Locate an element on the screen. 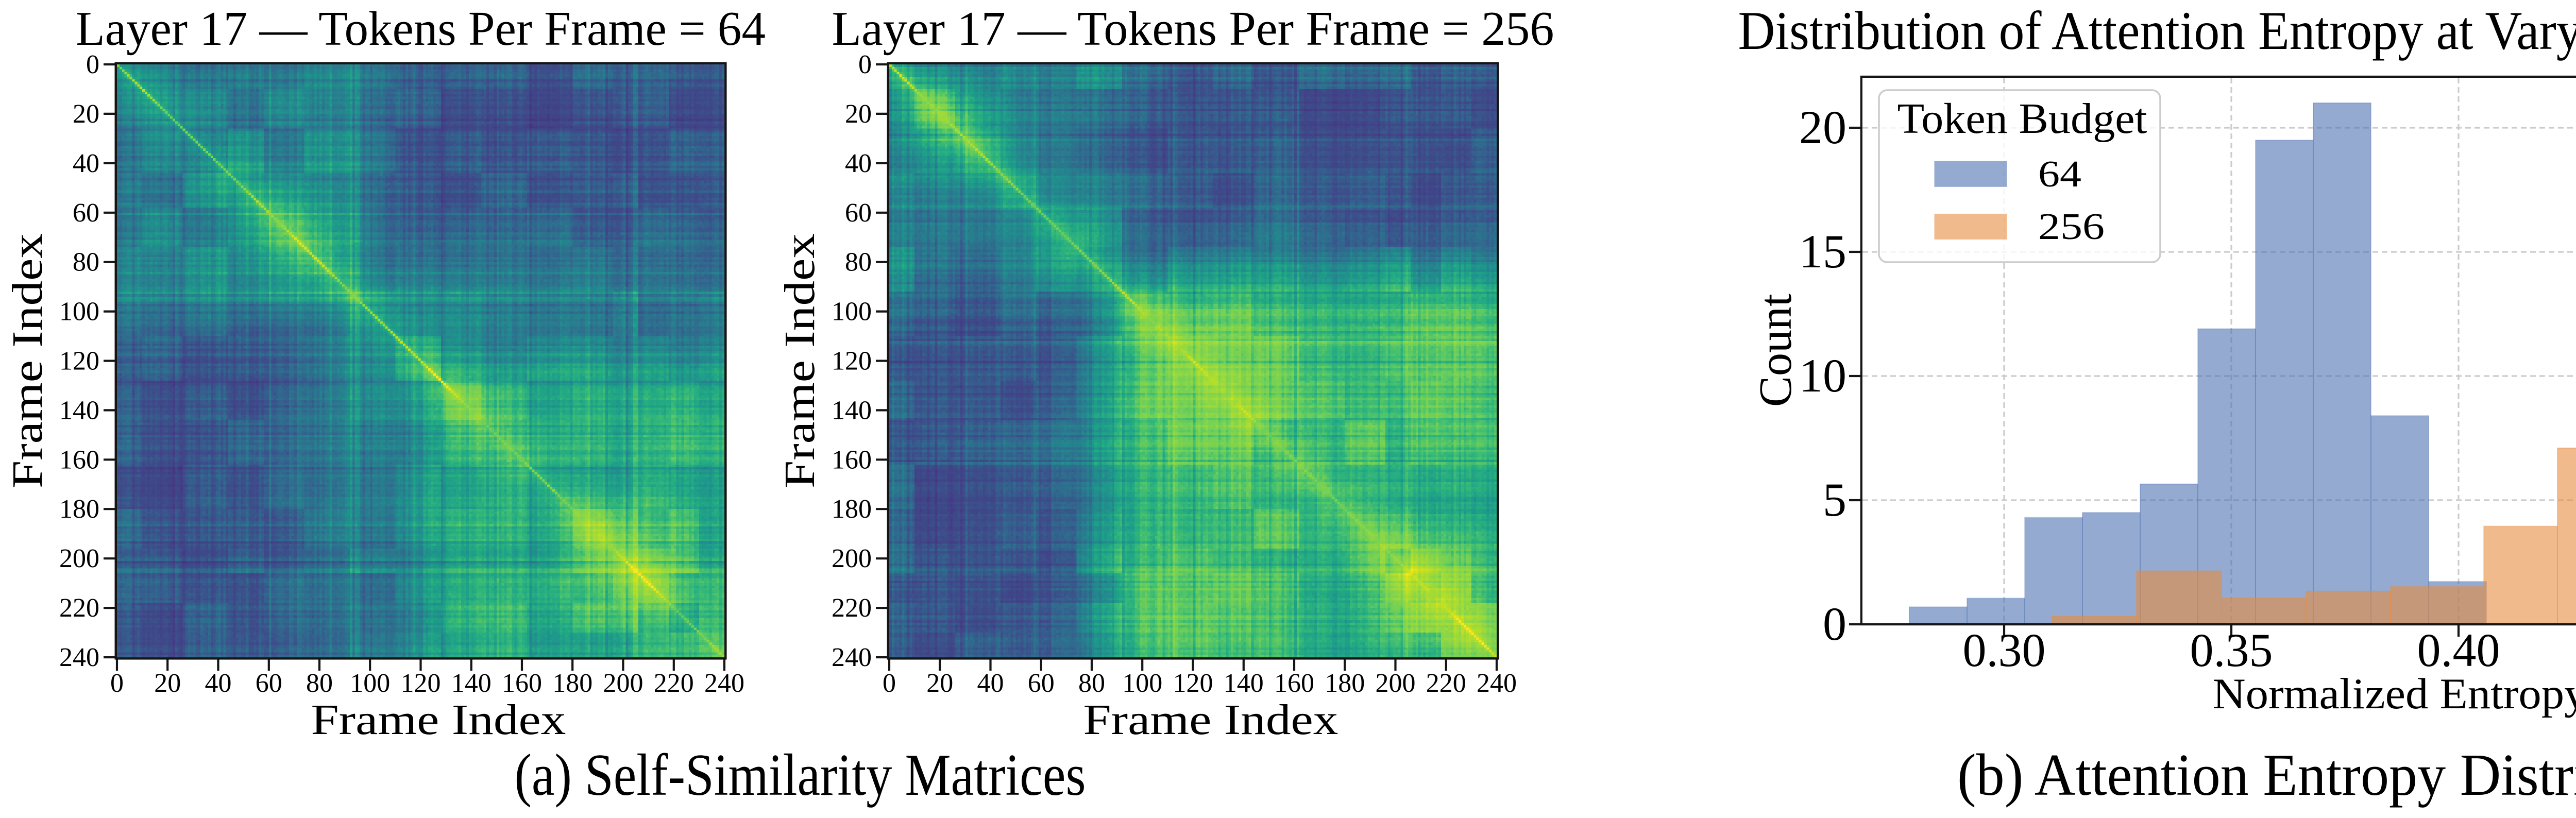 This screenshot has width=2576, height=818. svg-text: 0.35 is located at coordinates (2231, 650).